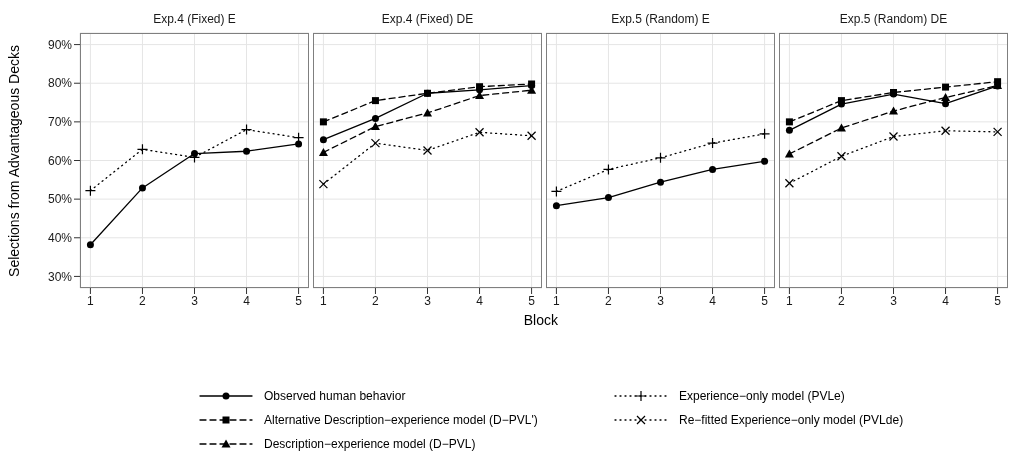 The height and width of the screenshot is (471, 1019). Describe the element at coordinates (60, 160) in the screenshot. I see `y-tick-label: 60%` at that location.